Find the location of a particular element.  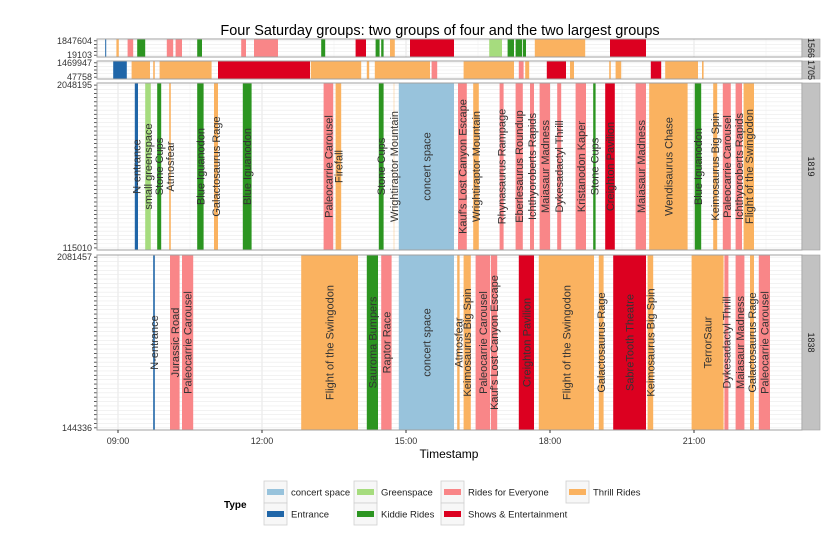

activity-label: Kristanodon Kaper is located at coordinates (582, 166).